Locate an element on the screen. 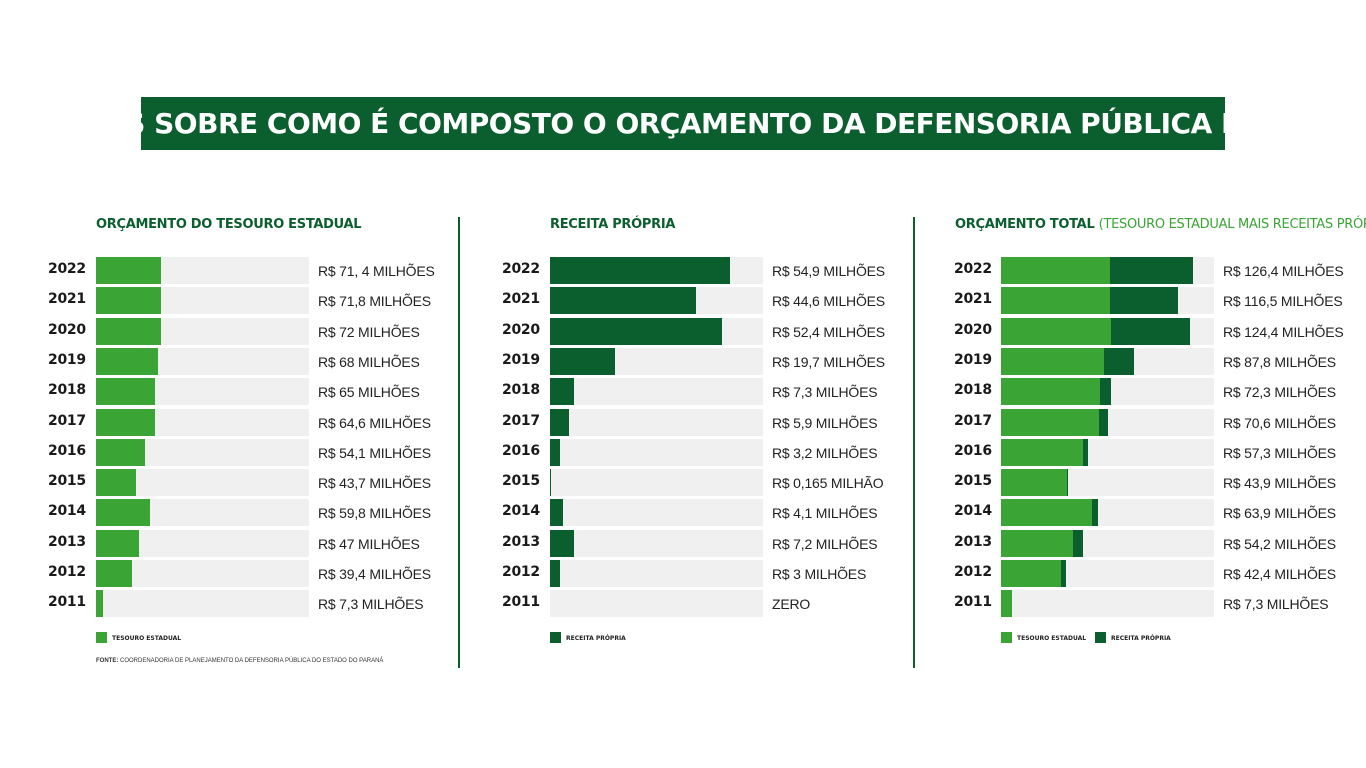 The image size is (1366, 768). chart-title-receita: RECEITA PRÓPRIA is located at coordinates (612, 224).